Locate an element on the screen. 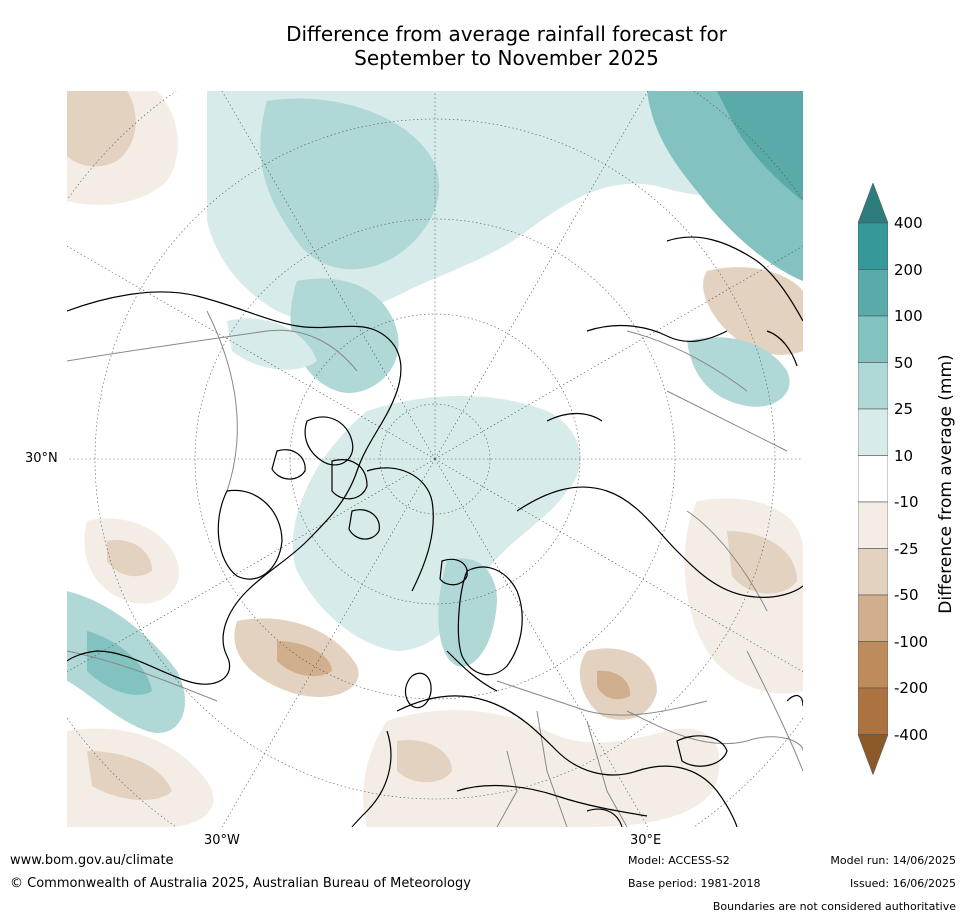 The height and width of the screenshot is (919, 965). longitude-label-30e: 30°E is located at coordinates (646, 840).